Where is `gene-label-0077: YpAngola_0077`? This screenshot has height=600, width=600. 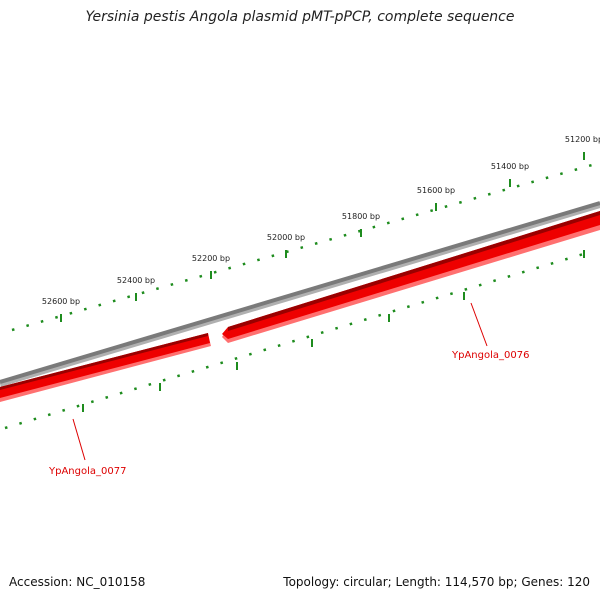
gene-label-0077: YpAngola_0077 is located at coordinates (87, 471).